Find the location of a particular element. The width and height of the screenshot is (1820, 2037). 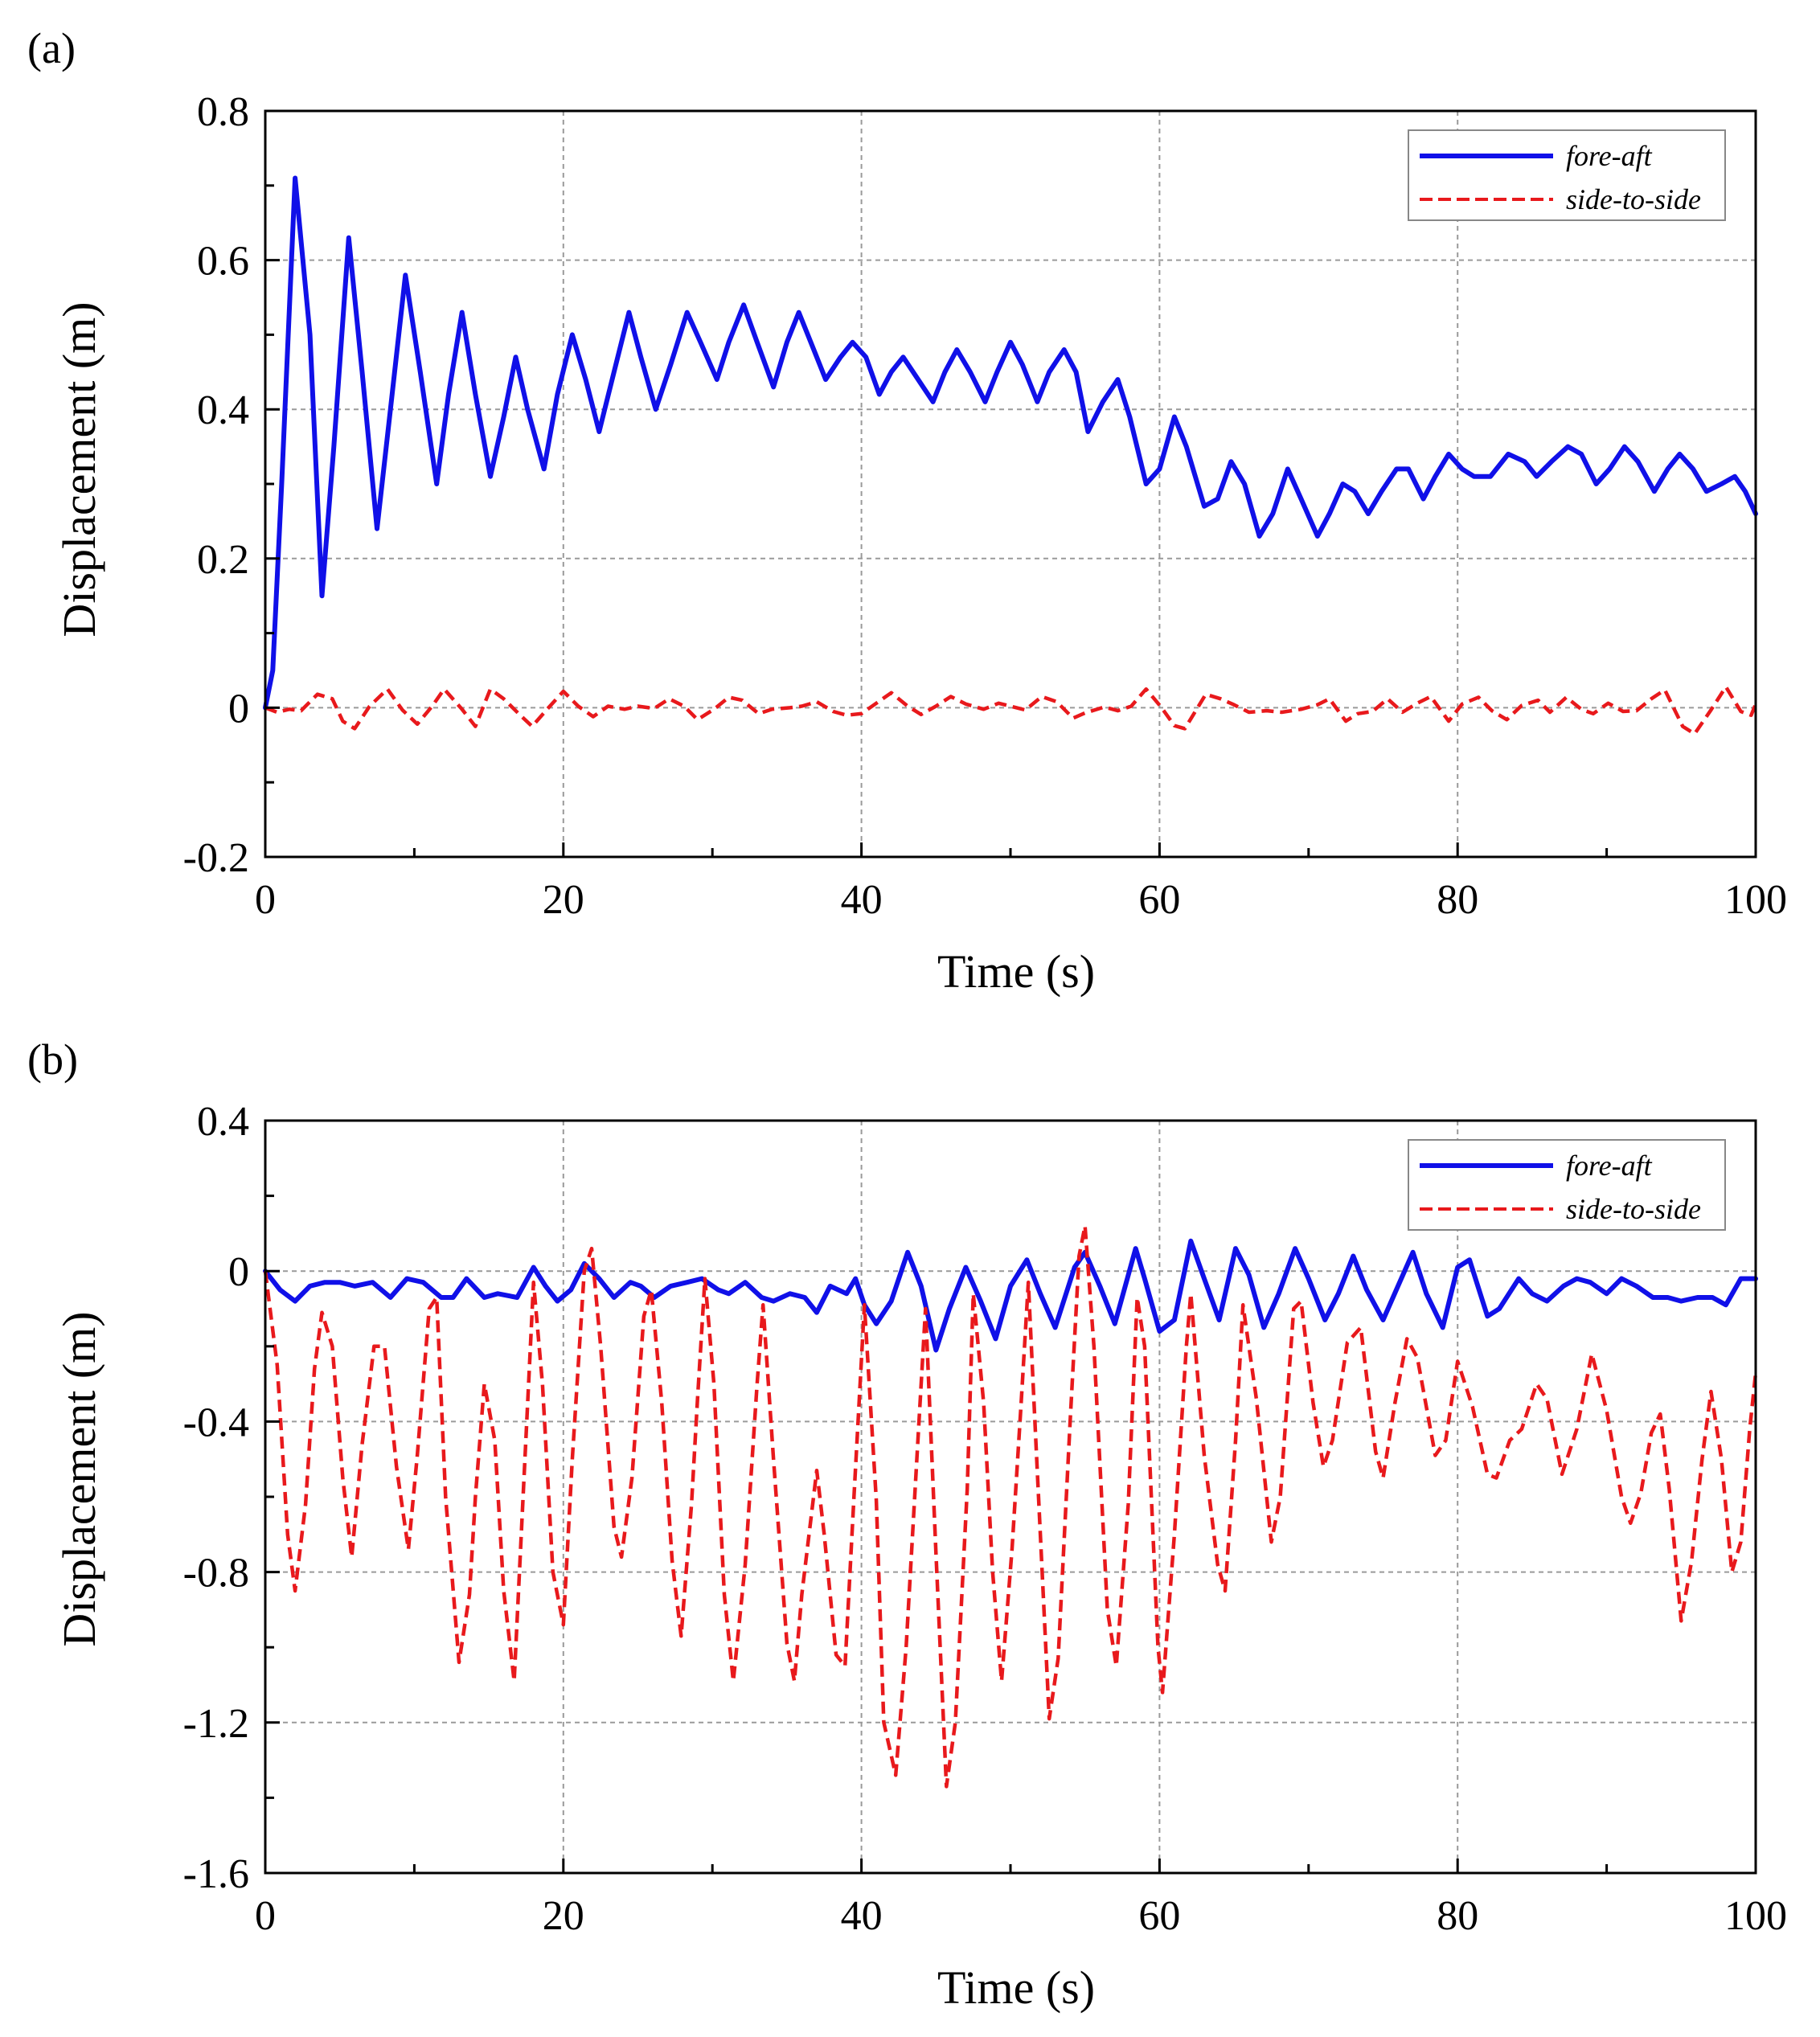

panel-a-x-axis-label: Time (s) is located at coordinates (1016, 971).